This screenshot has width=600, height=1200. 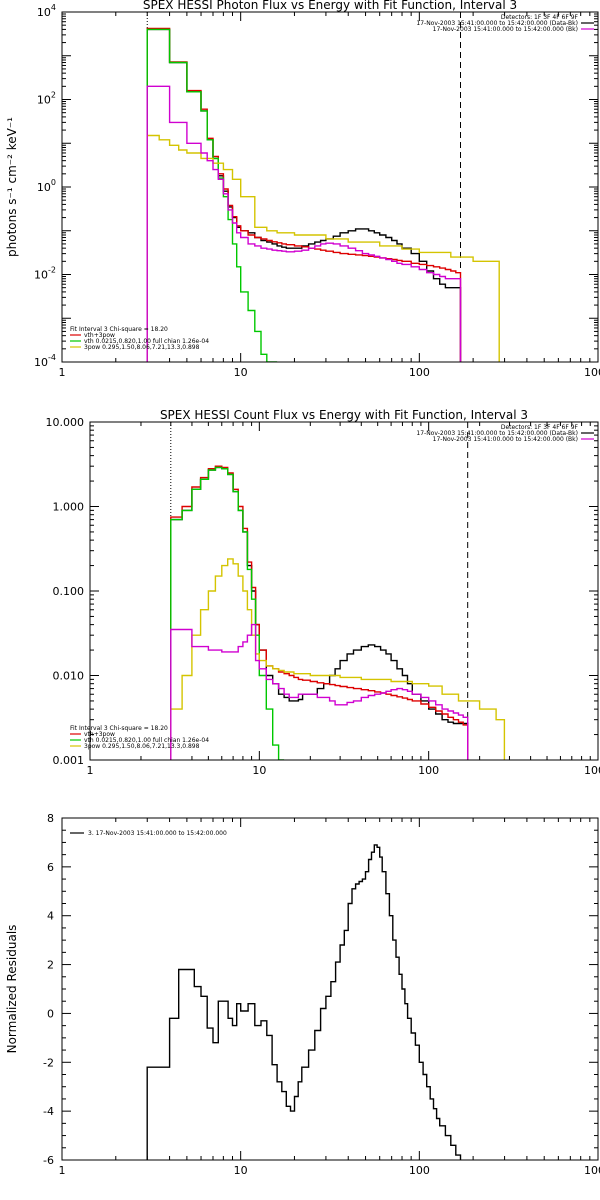 I want to click on y-tick-label: 10.000, so click(x=65, y=422).